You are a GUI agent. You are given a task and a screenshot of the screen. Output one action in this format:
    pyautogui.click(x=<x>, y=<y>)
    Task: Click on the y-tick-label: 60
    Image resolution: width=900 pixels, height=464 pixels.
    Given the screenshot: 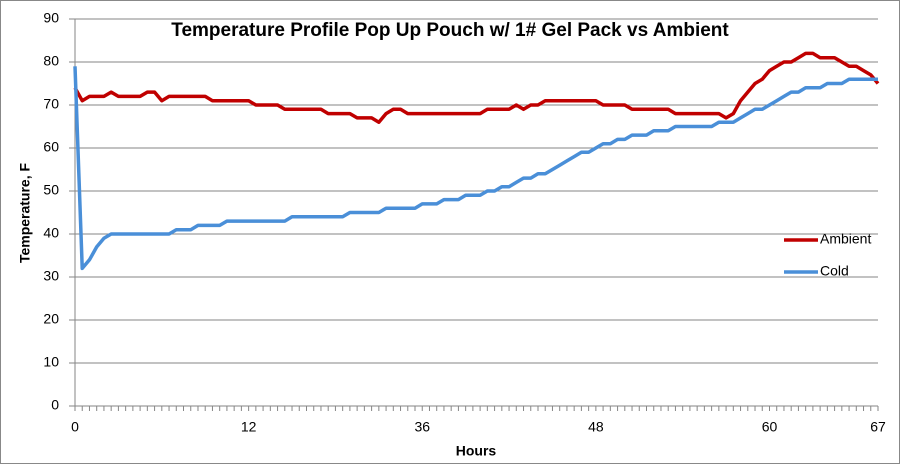 What is the action you would take?
    pyautogui.click(x=51, y=147)
    